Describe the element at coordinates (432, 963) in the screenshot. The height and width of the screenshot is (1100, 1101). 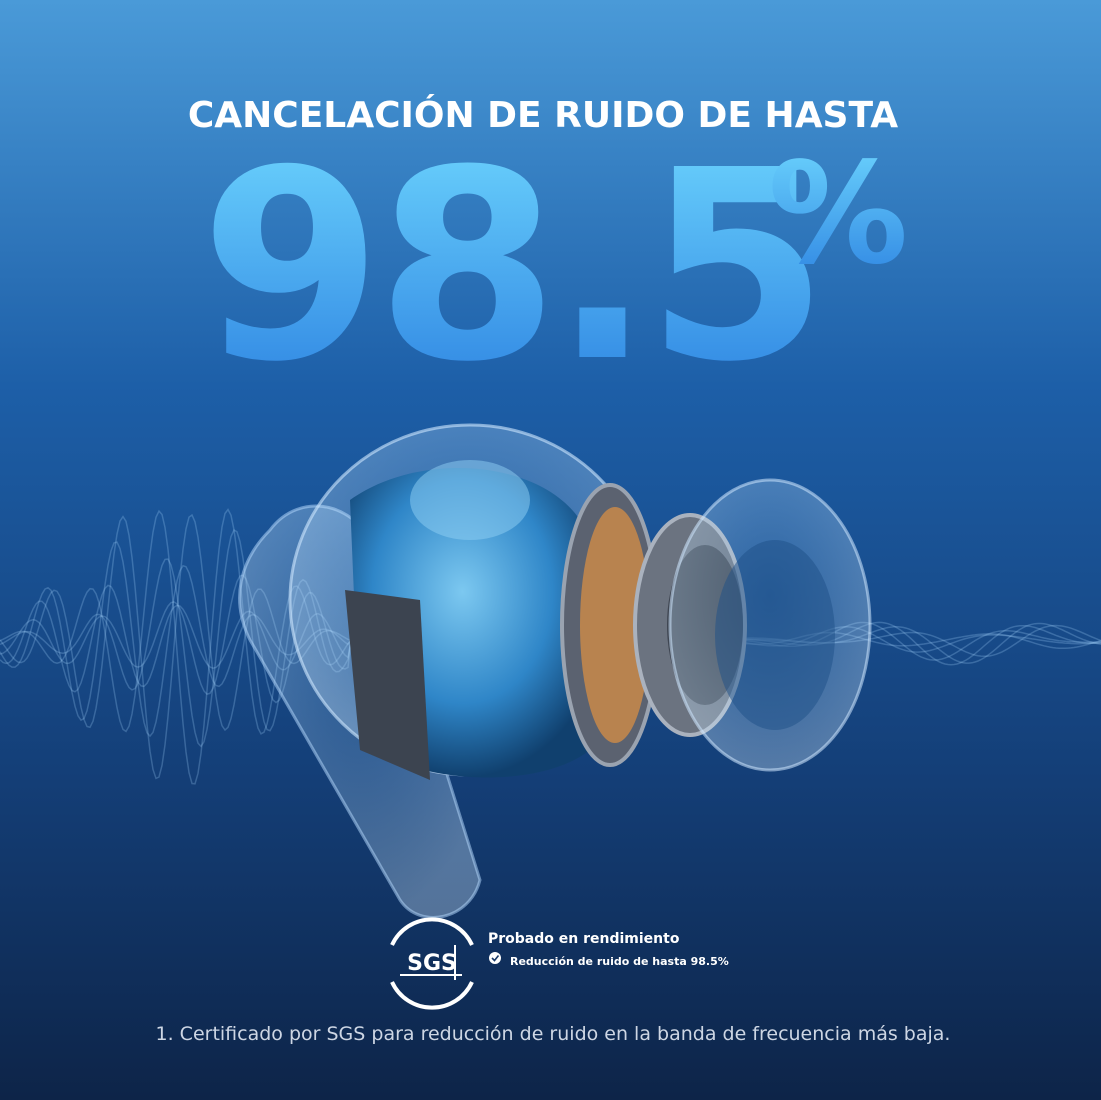
I see `logo-text: SGS` at that location.